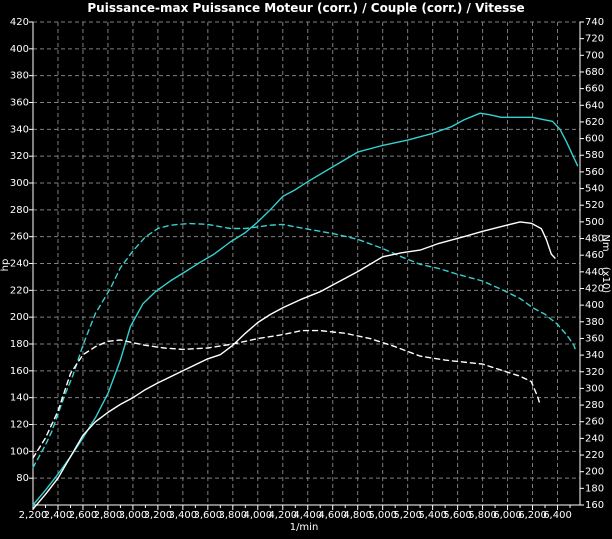  I want to click on left-tick-label: 200, so click(19, 317).